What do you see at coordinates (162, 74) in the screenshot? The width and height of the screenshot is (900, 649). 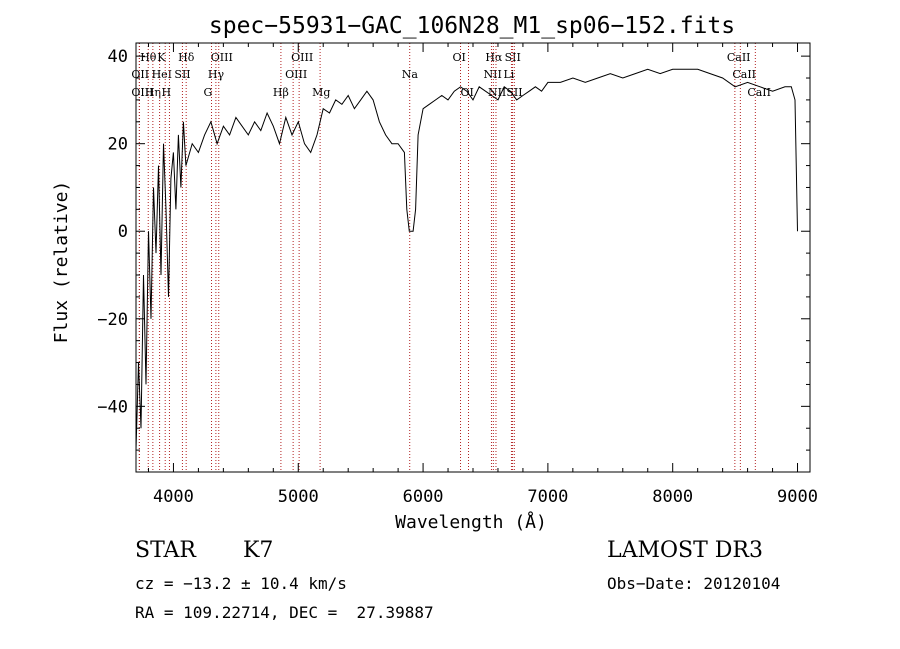 I see `line-label-4: HeI` at bounding box center [162, 74].